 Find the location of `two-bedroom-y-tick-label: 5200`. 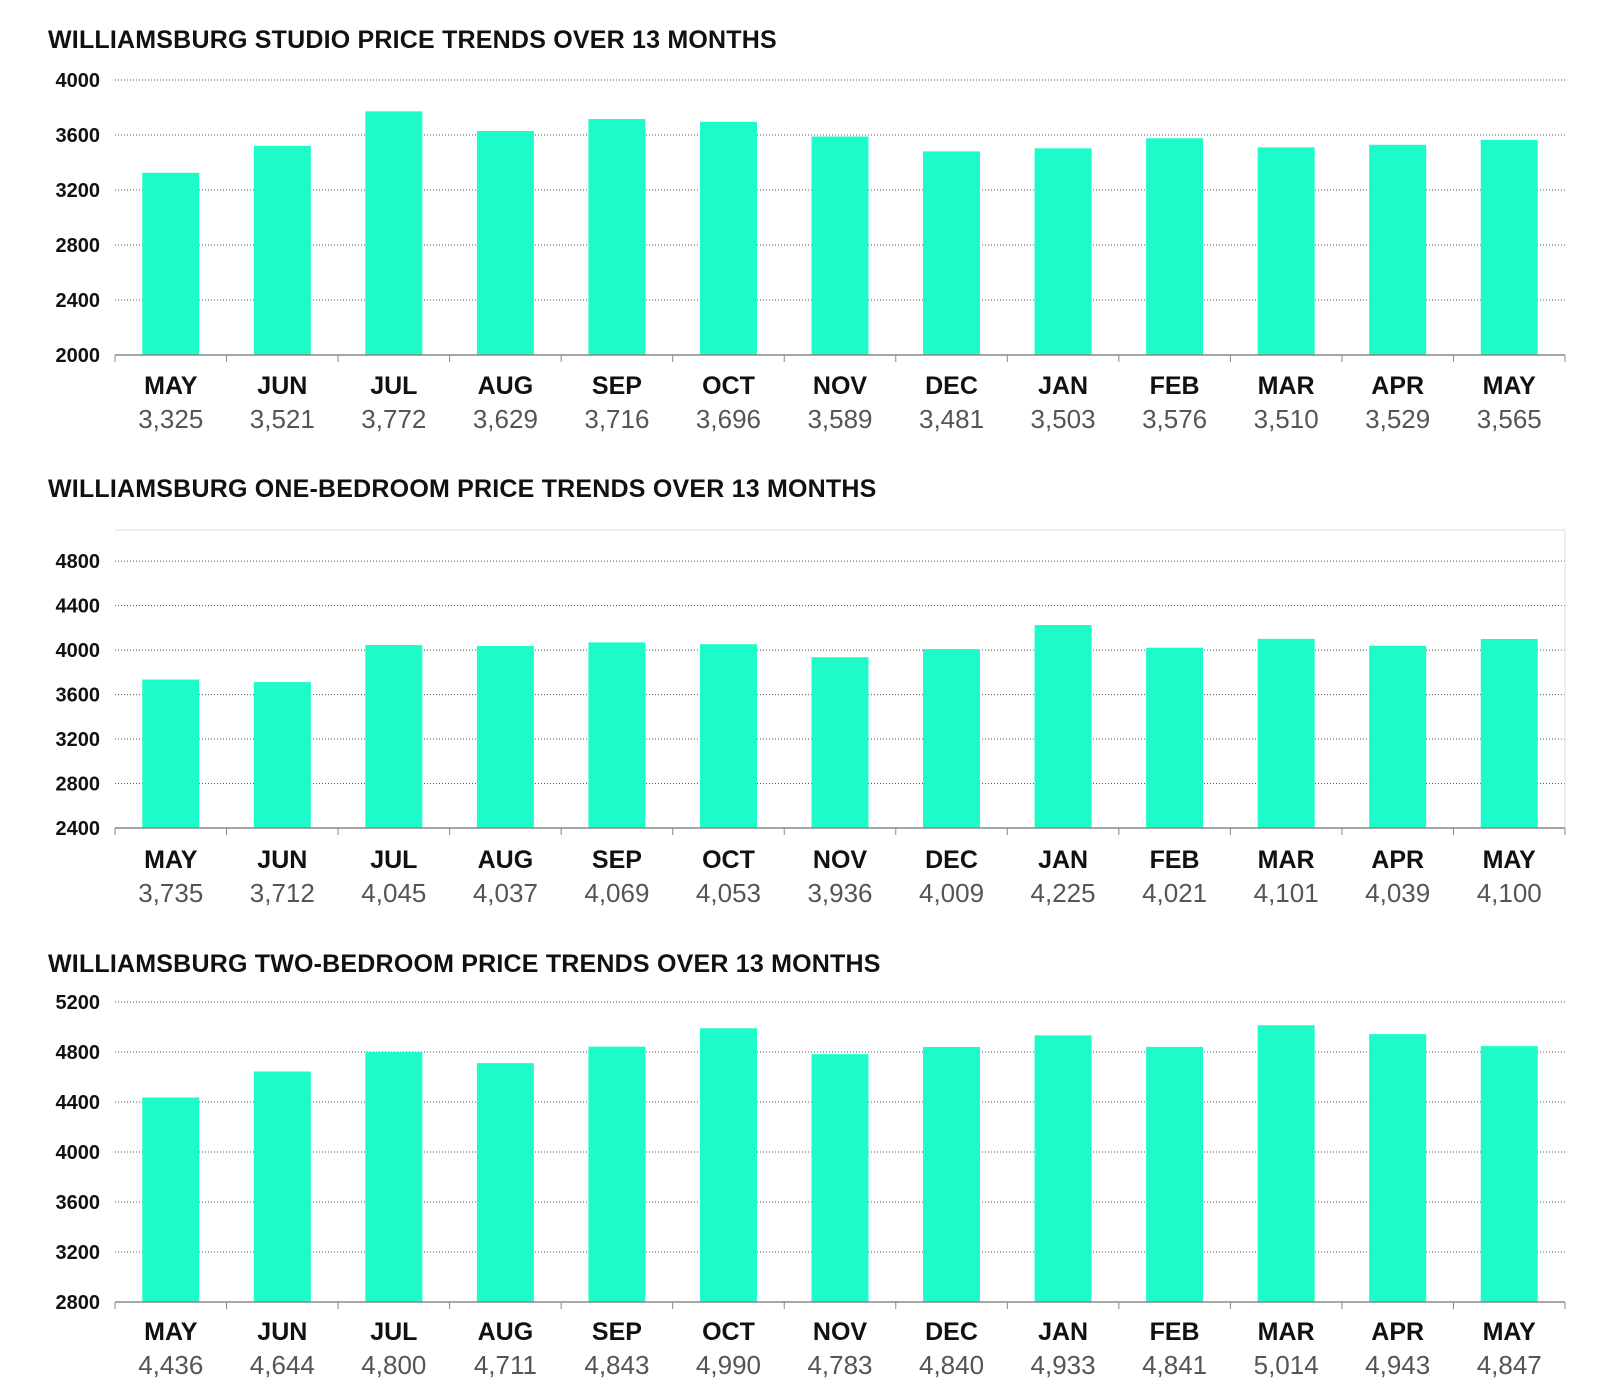

two-bedroom-y-tick-label: 5200 is located at coordinates (78, 1003).